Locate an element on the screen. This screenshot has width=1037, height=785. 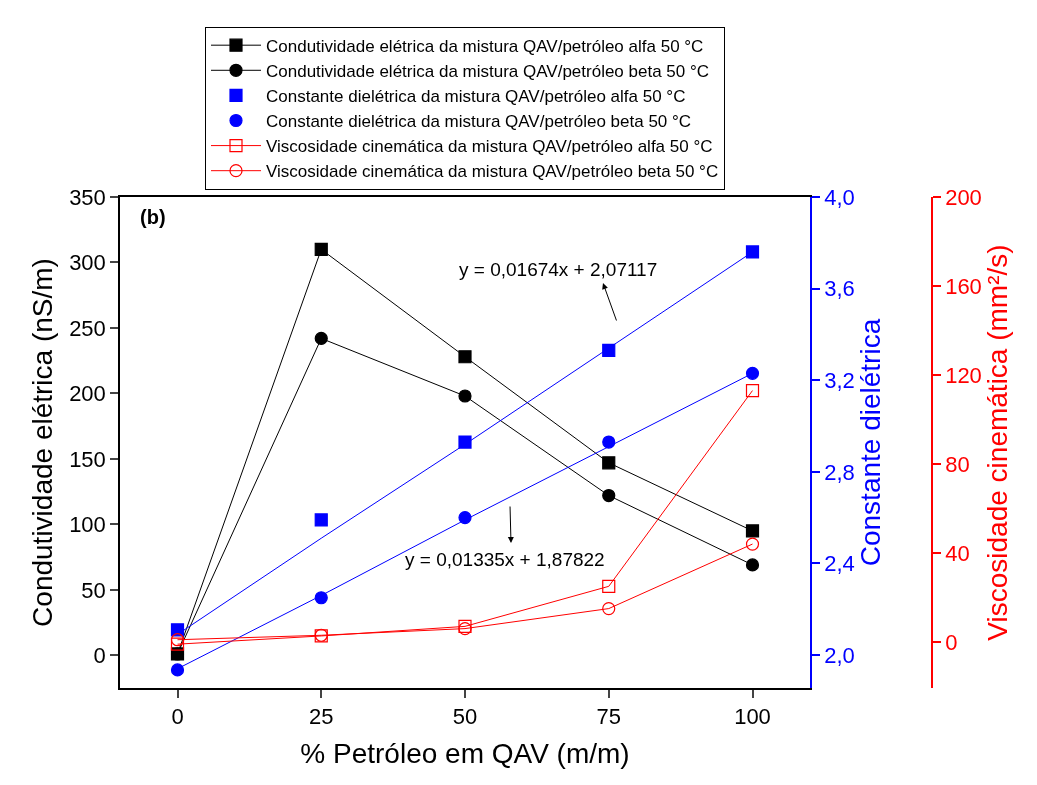
y-tick-label: 300 is located at coordinates (87, 263).